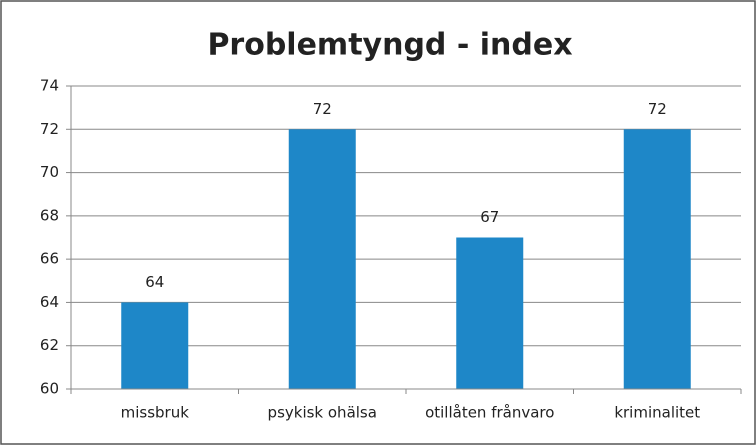 The height and width of the screenshot is (445, 756). Describe the element at coordinates (49, 129) in the screenshot. I see `y-tick-label: 72` at that location.